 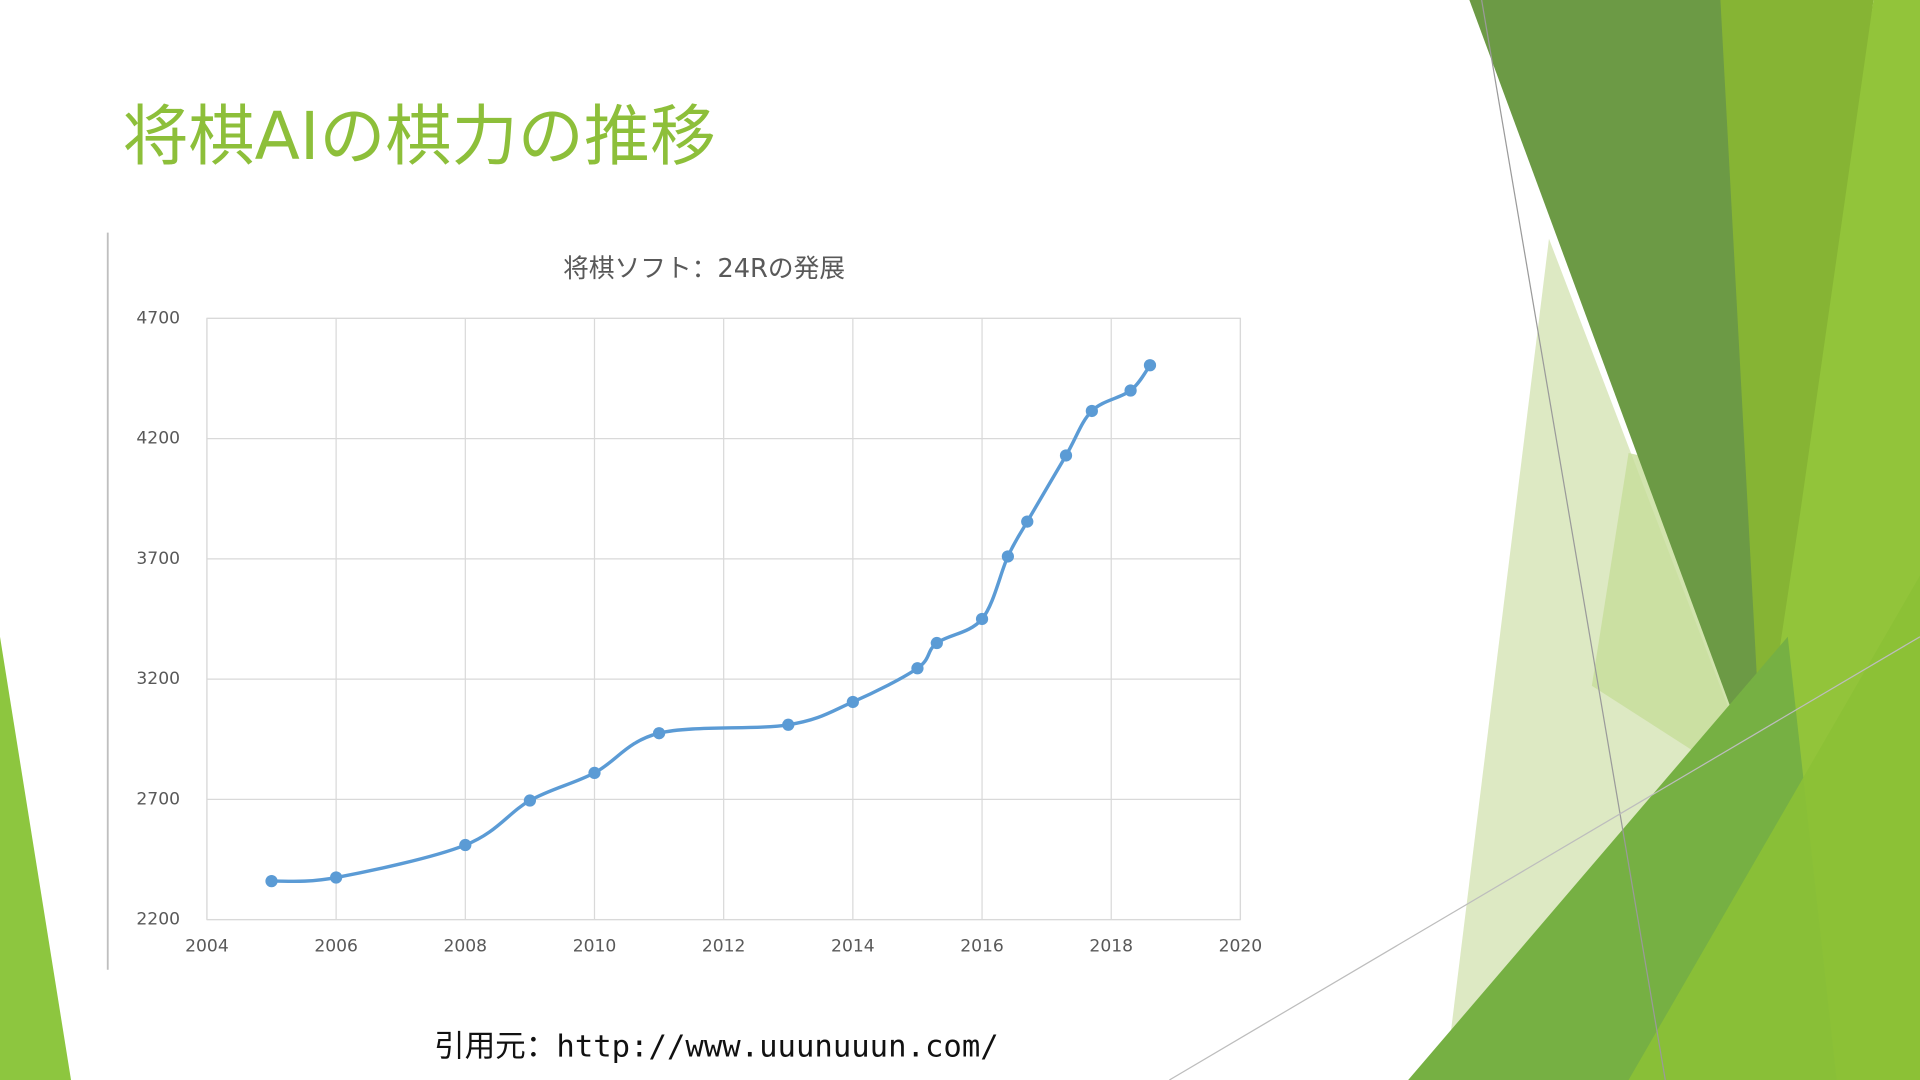 I want to click on y-tick-label: 4200, so click(x=158, y=439).